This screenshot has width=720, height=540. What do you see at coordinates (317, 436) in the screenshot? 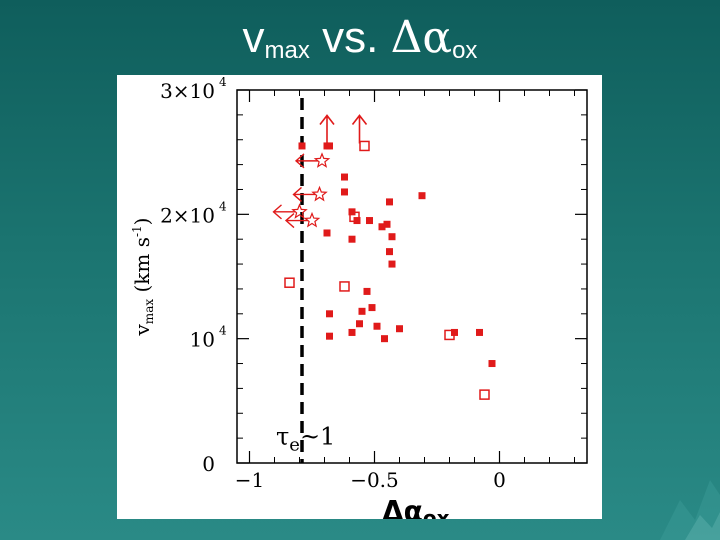
I see `tau-approx: ~1` at bounding box center [317, 436].